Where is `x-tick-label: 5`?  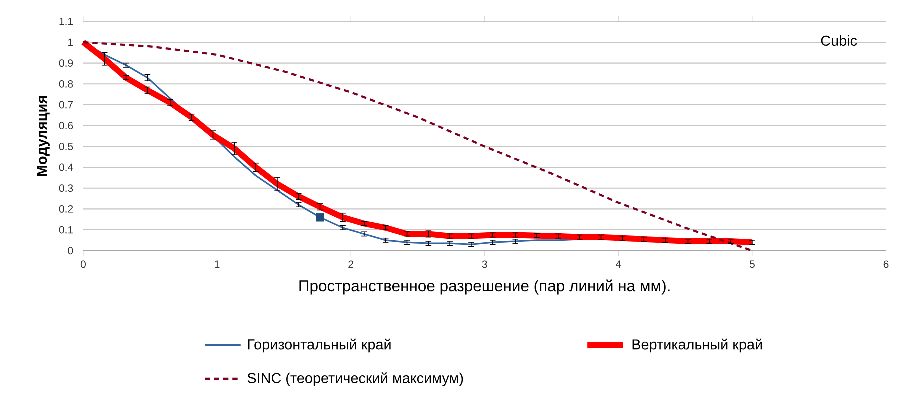 x-tick-label: 5 is located at coordinates (752, 264).